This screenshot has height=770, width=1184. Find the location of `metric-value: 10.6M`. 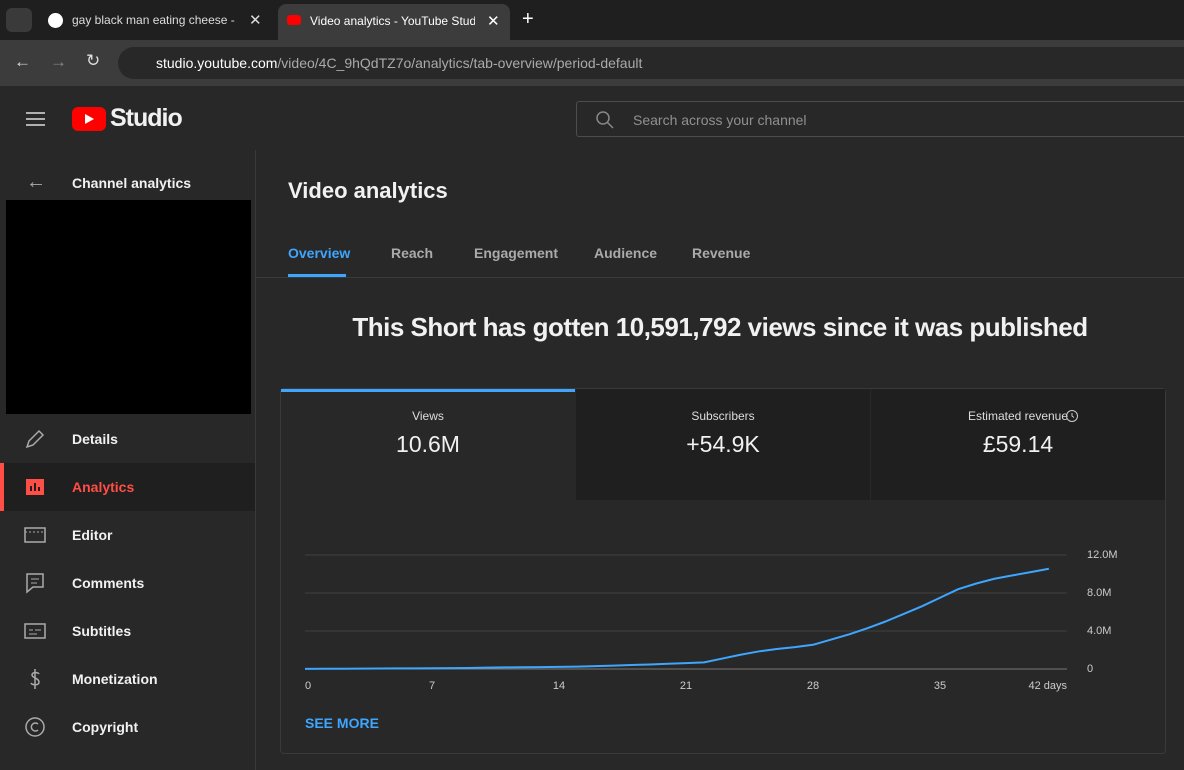

metric-value: 10.6M is located at coordinates (428, 444).